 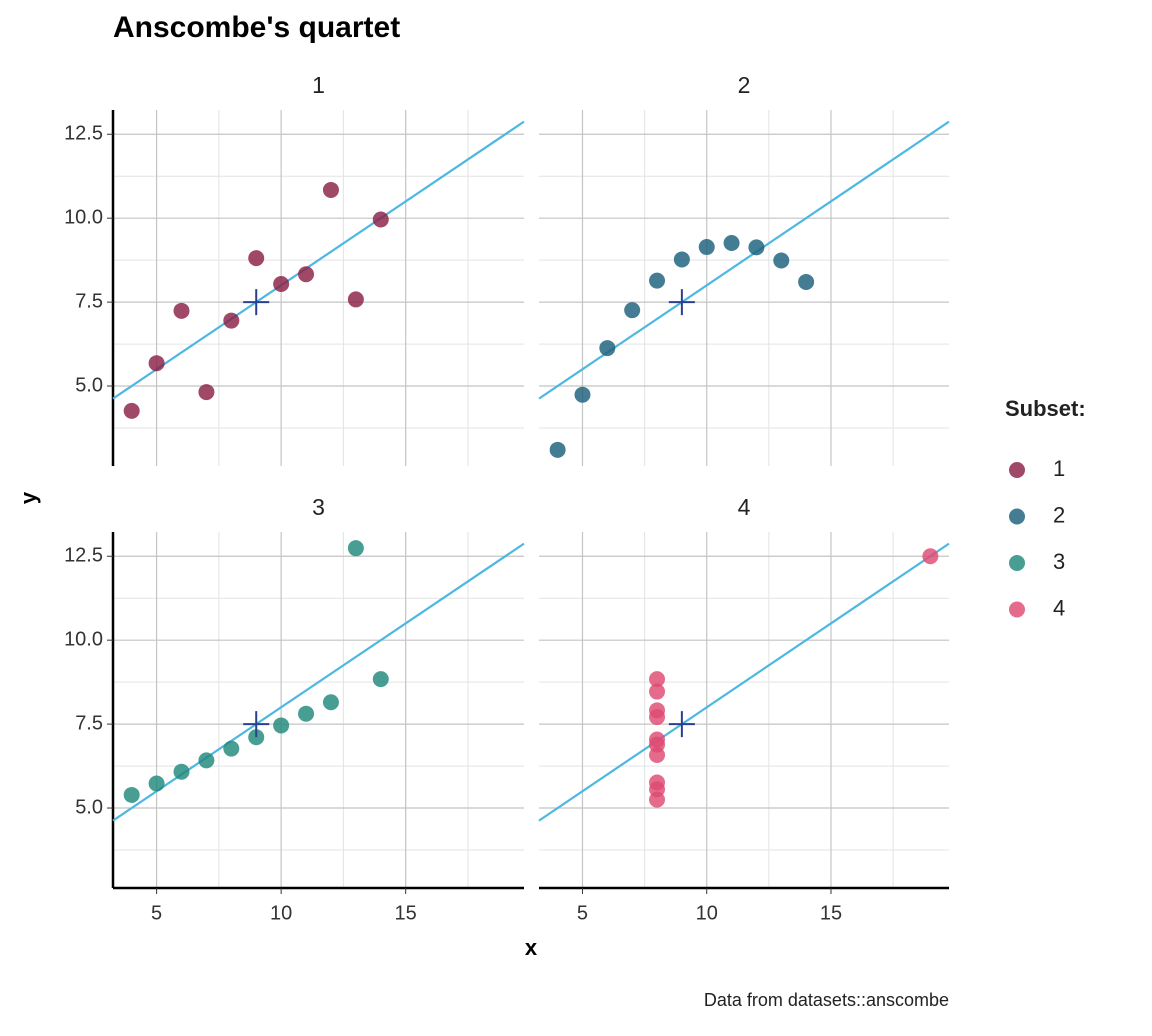 I want to click on x-axis-label: x, so click(x=531, y=947).